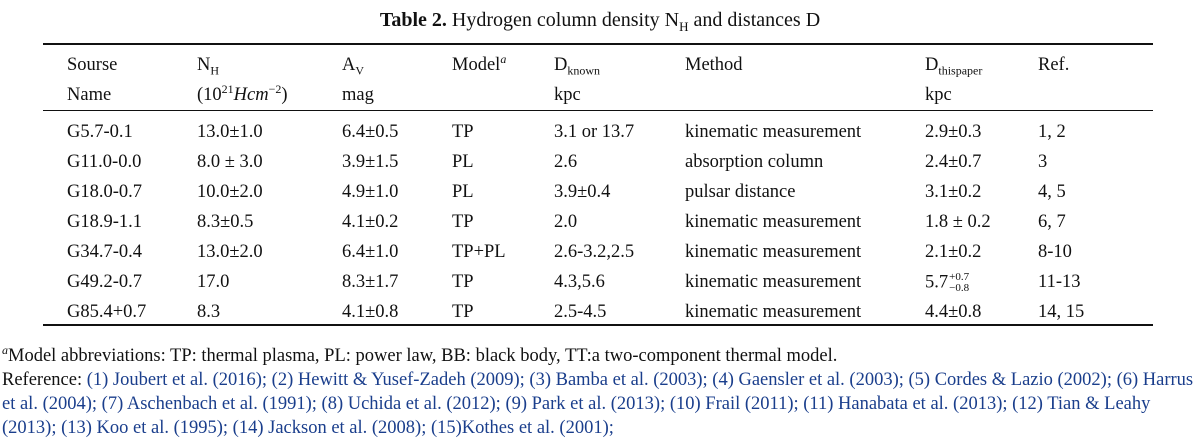 The height and width of the screenshot is (448, 1200). What do you see at coordinates (209, 94) in the screenshot?
I see `nh-unit-pre: (10` at bounding box center [209, 94].